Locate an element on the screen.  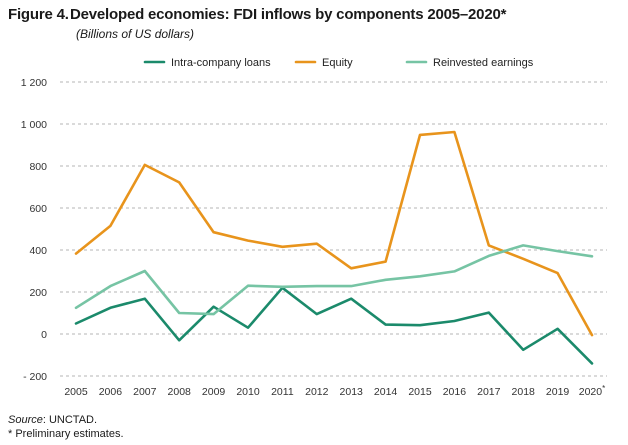
x-tick-label: 2006 is located at coordinates (111, 392).